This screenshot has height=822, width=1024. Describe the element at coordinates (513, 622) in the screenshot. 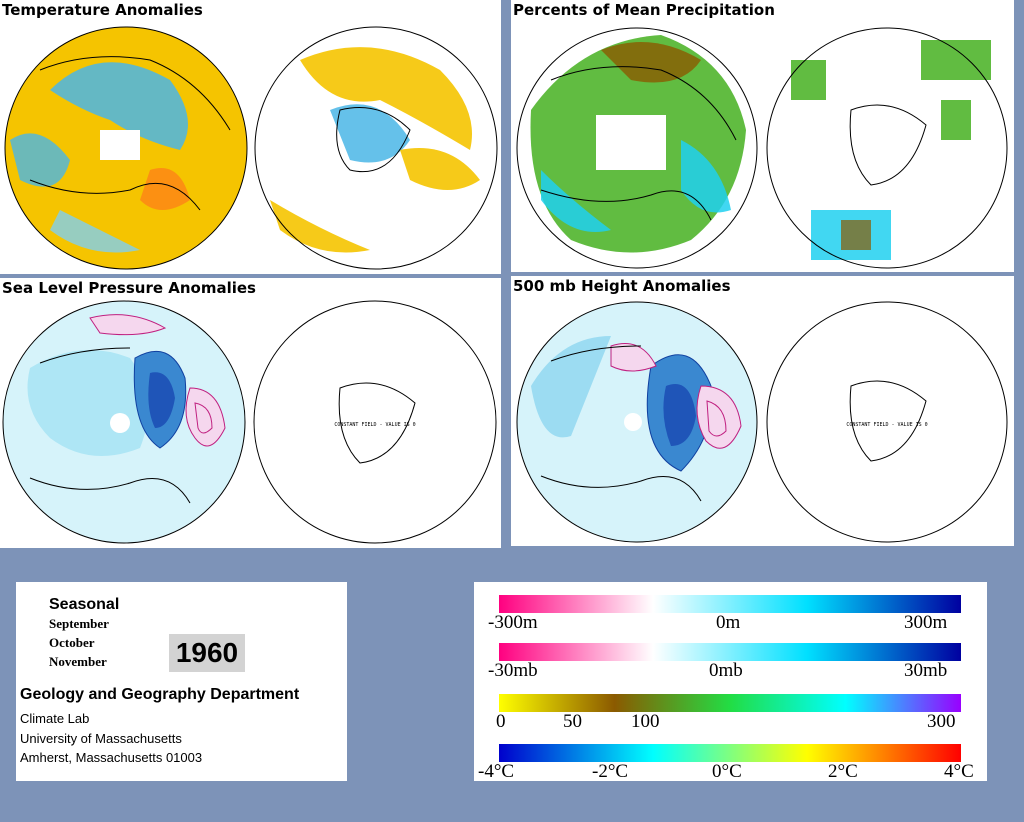

I see `height-label-min: -300m` at that location.